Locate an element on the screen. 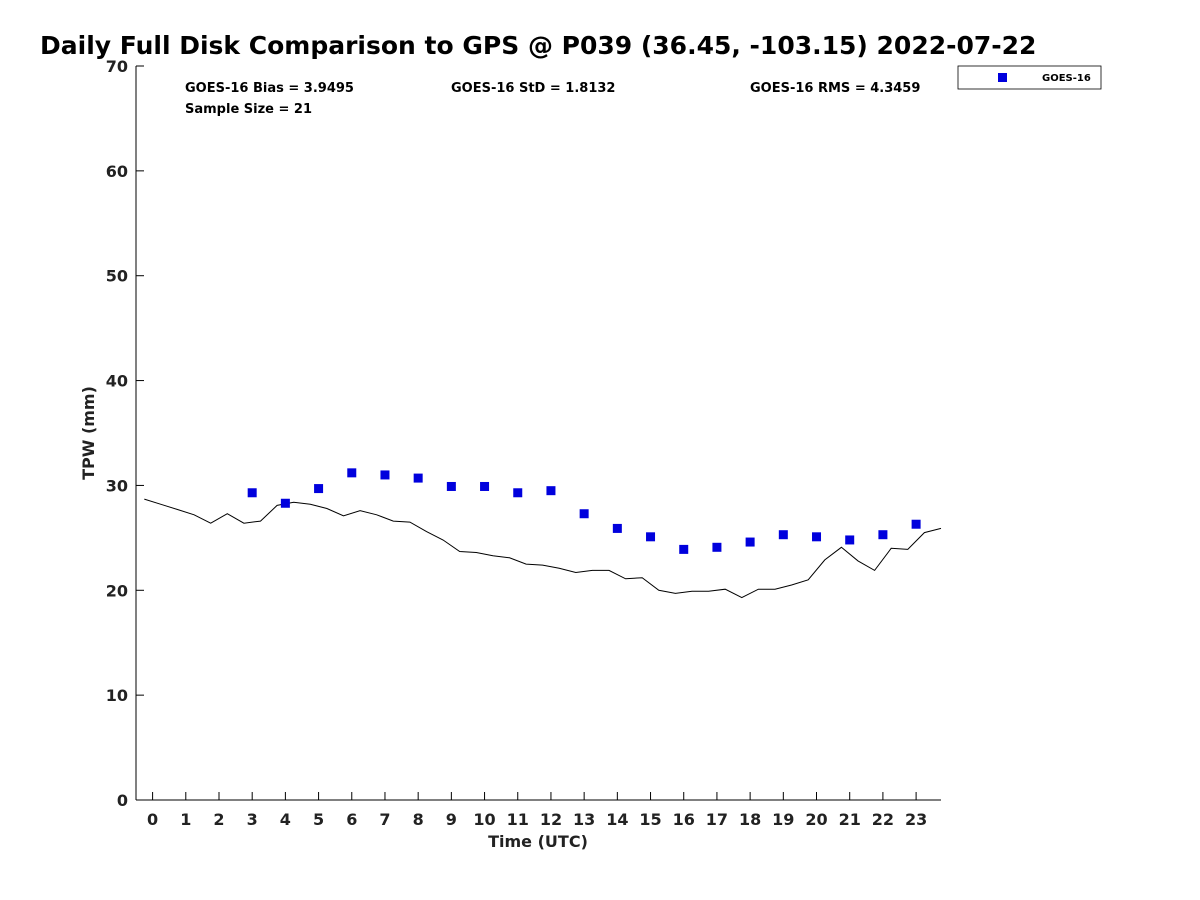  legend-box is located at coordinates (1029, 77).